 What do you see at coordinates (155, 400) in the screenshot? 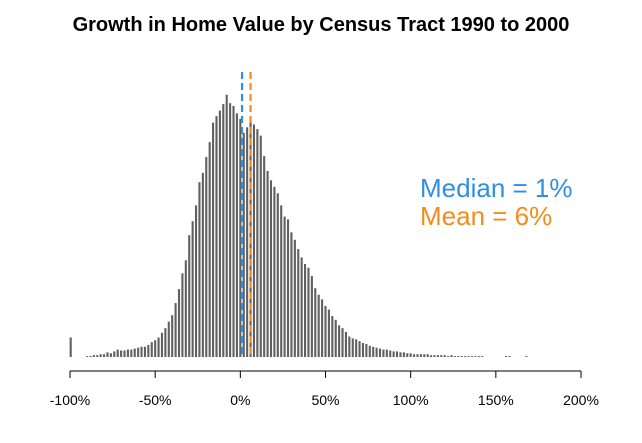
I see `x-tick-label: -50%` at bounding box center [155, 400].